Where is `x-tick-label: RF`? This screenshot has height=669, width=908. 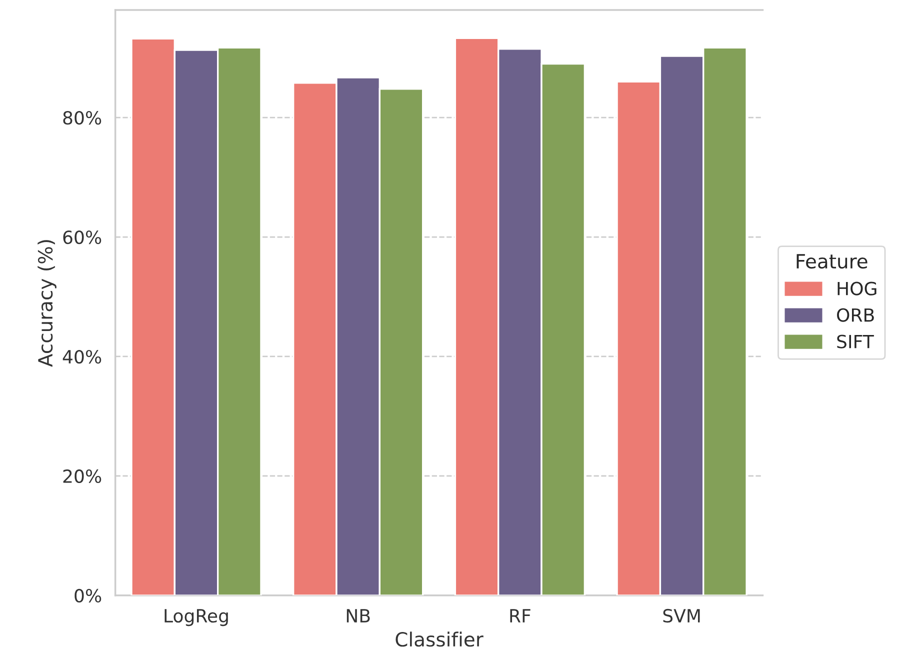
x-tick-label: RF is located at coordinates (520, 615).